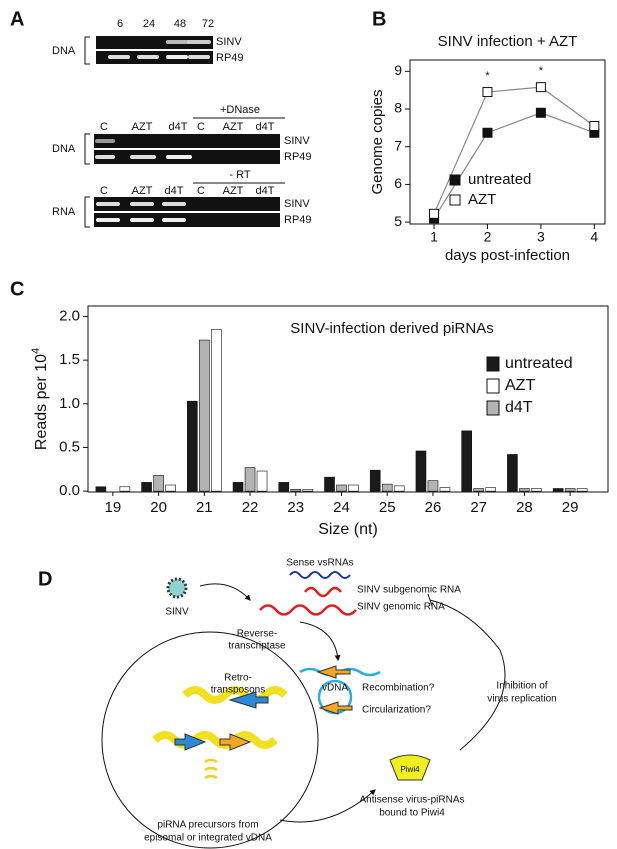  Describe the element at coordinates (248, 700) in the screenshot. I see `retro-arrow` at that location.